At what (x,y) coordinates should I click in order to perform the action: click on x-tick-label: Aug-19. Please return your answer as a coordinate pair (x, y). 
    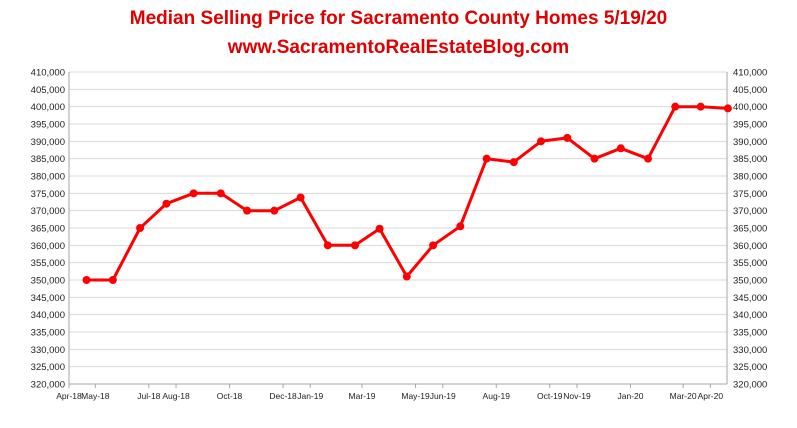
    Looking at the image, I should click on (497, 396).